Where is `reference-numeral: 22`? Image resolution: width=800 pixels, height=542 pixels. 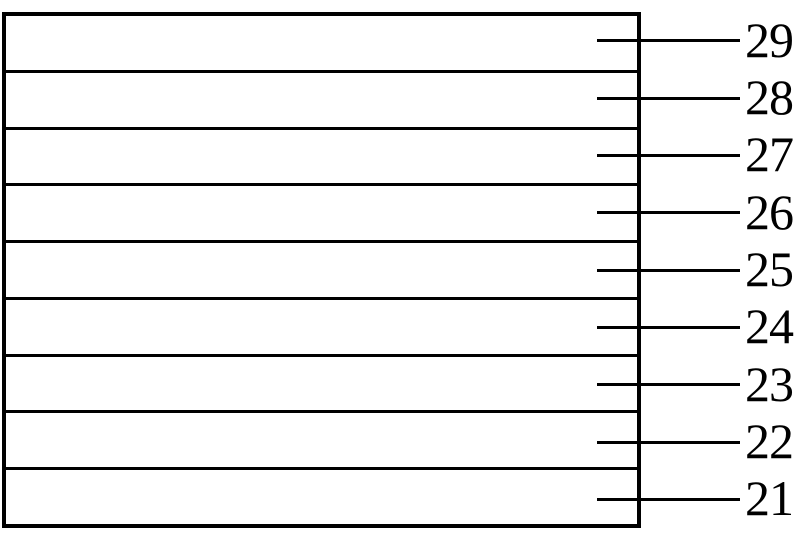 reference-numeral: 22 is located at coordinates (769, 441).